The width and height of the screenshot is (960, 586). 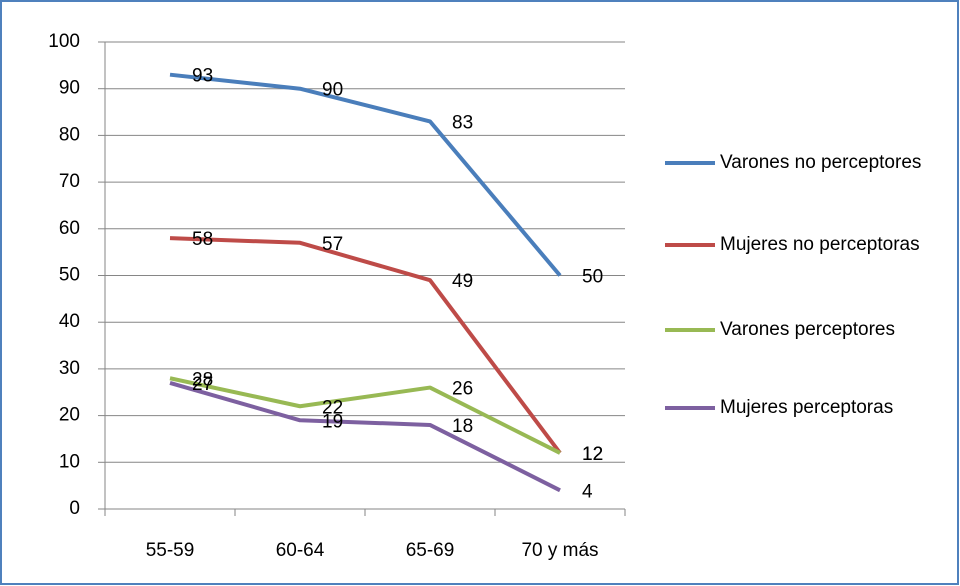 I want to click on data-label: 26, so click(x=462, y=389).